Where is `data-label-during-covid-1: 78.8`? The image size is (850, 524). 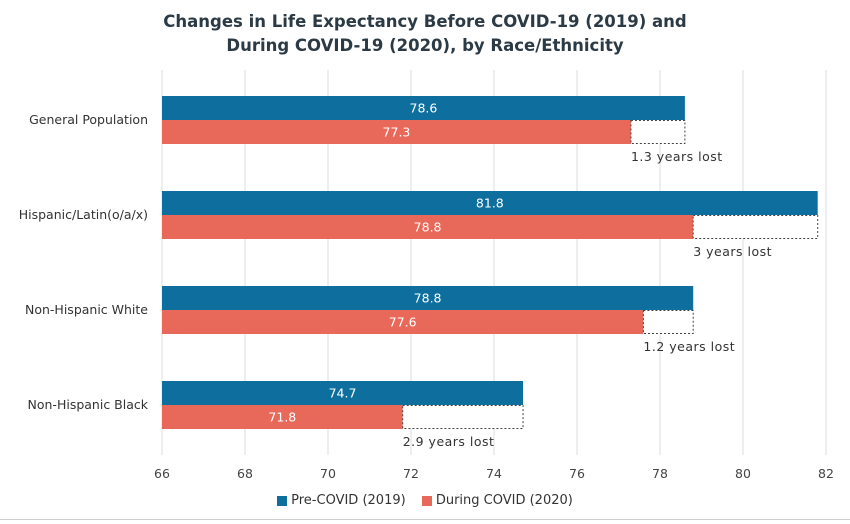
data-label-during-covid-1: 78.8 is located at coordinates (428, 227).